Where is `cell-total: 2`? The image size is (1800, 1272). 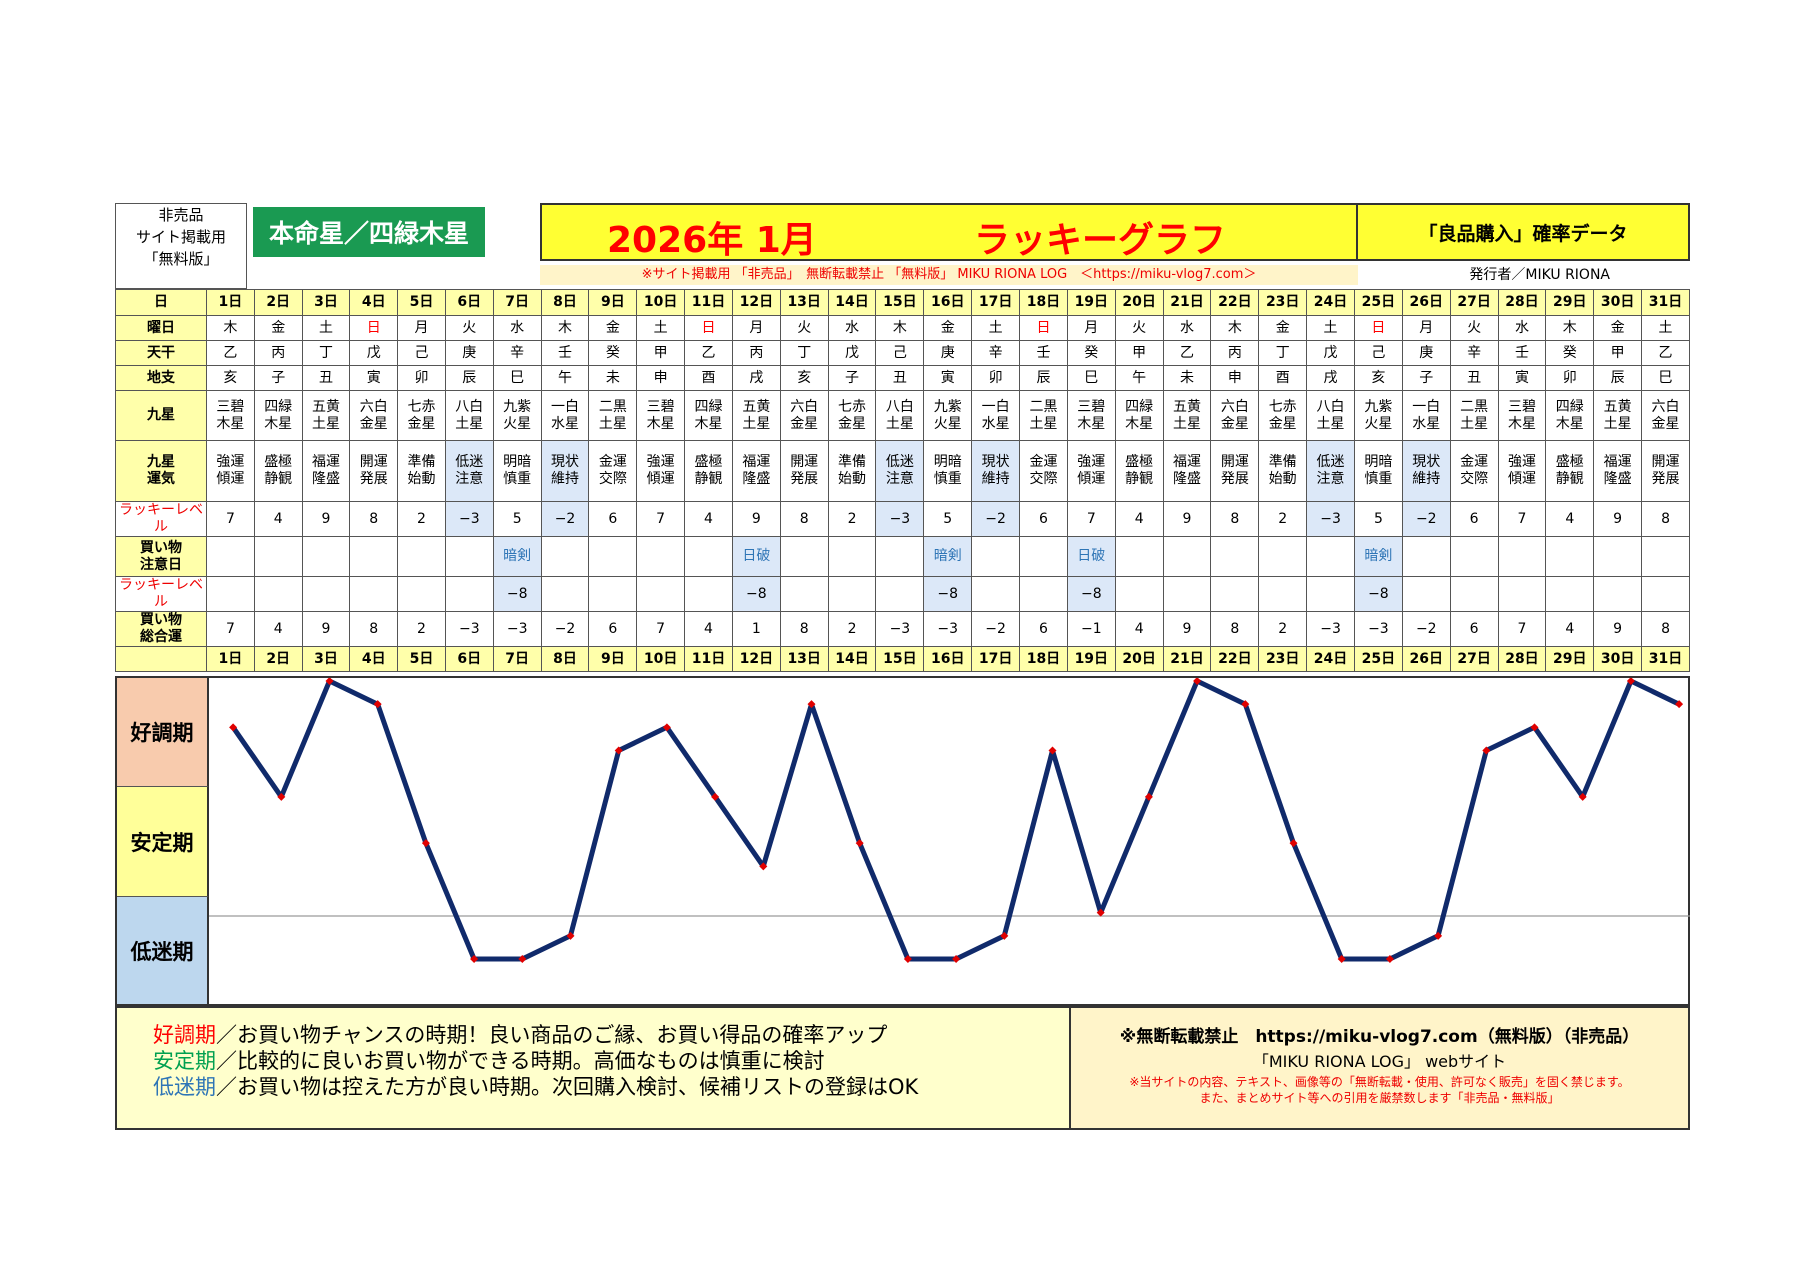 cell-total: 2 is located at coordinates (852, 629).